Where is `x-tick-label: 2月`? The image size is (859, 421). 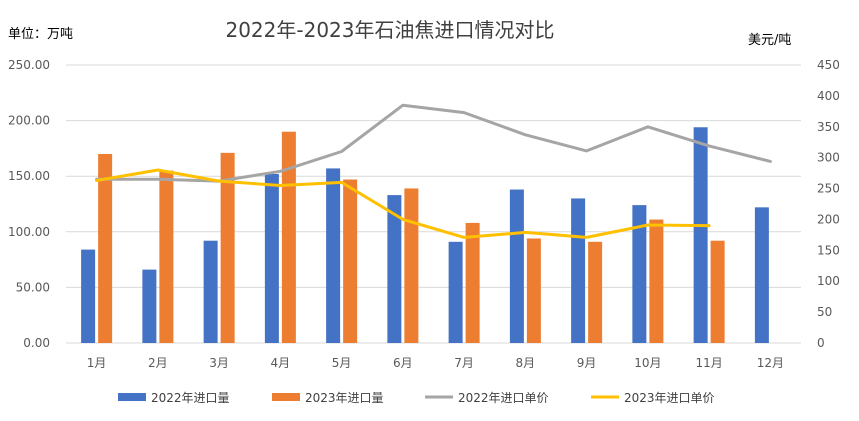
x-tick-label: 2月 is located at coordinates (158, 363).